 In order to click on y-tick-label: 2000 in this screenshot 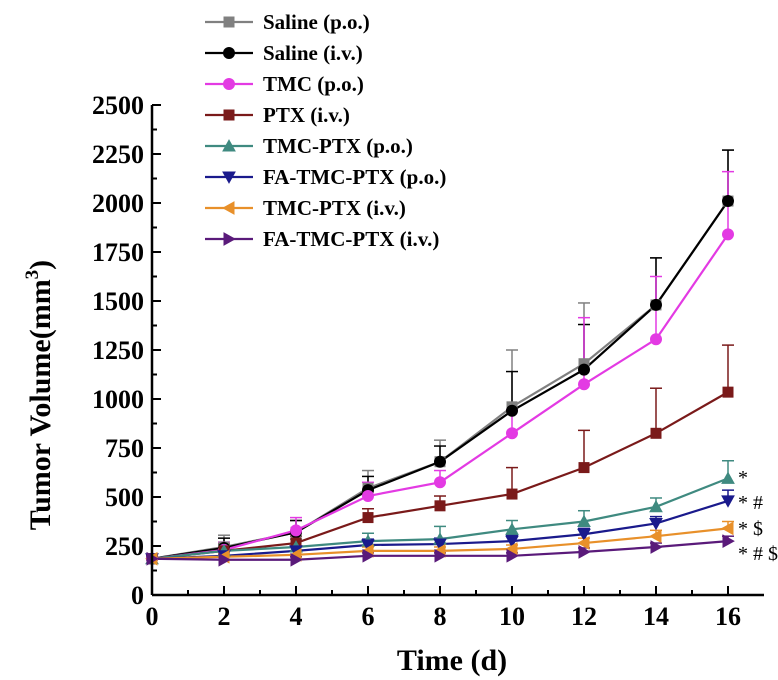, I will do `click(118, 203)`.